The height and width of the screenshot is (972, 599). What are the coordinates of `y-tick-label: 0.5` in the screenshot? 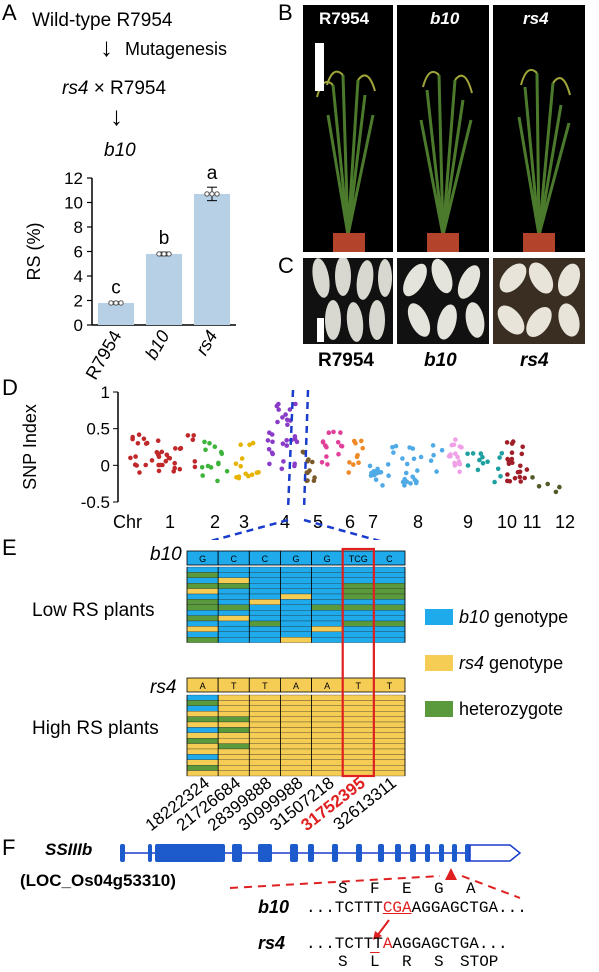 It's located at (98, 429).